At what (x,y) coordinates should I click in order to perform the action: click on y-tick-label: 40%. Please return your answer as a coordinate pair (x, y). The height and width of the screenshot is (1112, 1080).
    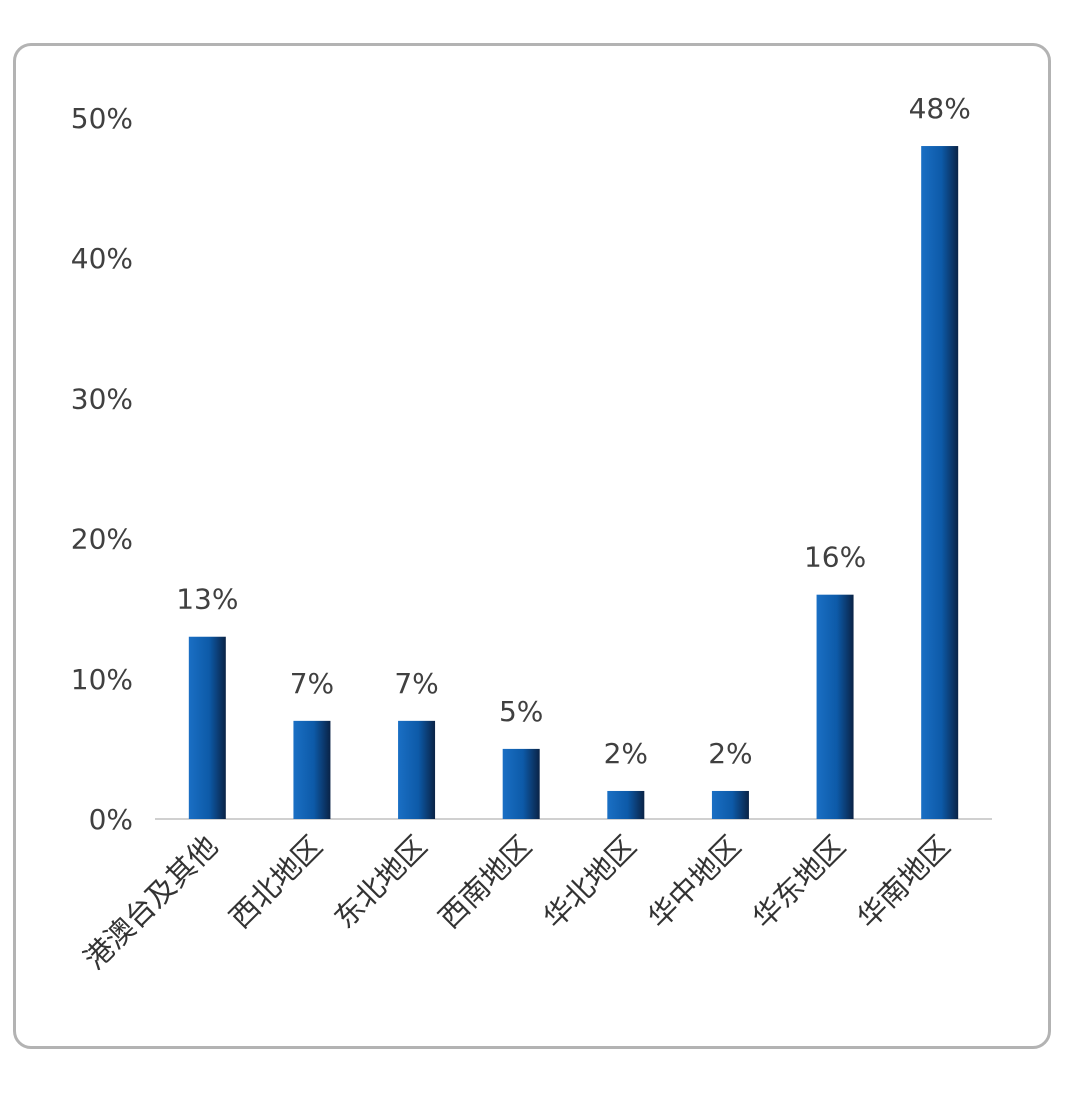
    Looking at the image, I should click on (102, 258).